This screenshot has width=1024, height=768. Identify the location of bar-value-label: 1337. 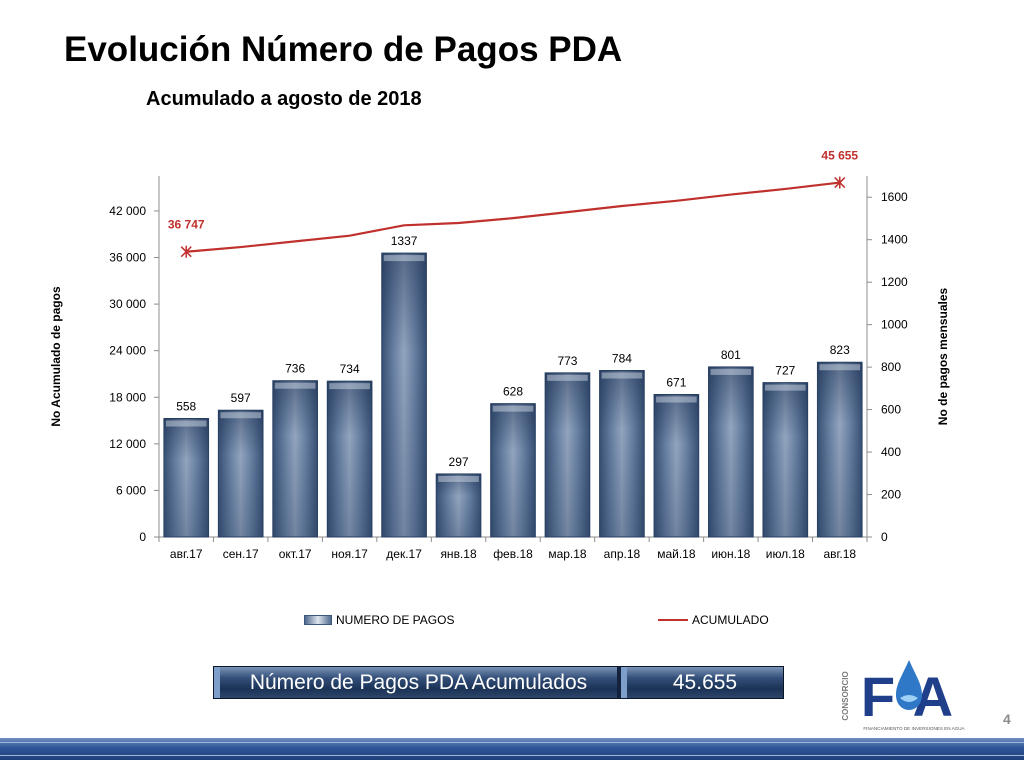
(404, 241).